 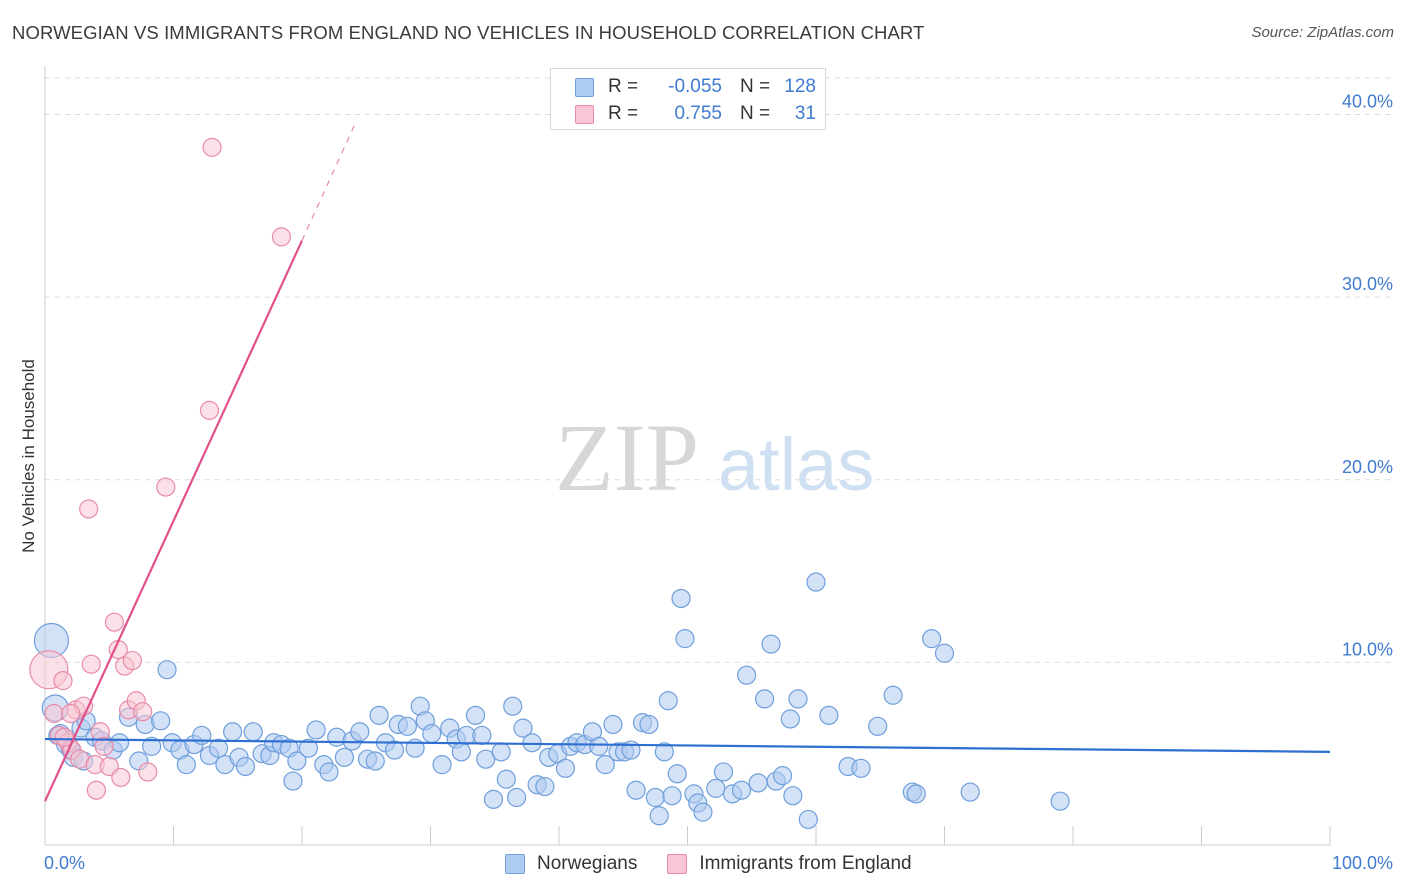 I want to click on r-label: R =, so click(x=623, y=86).